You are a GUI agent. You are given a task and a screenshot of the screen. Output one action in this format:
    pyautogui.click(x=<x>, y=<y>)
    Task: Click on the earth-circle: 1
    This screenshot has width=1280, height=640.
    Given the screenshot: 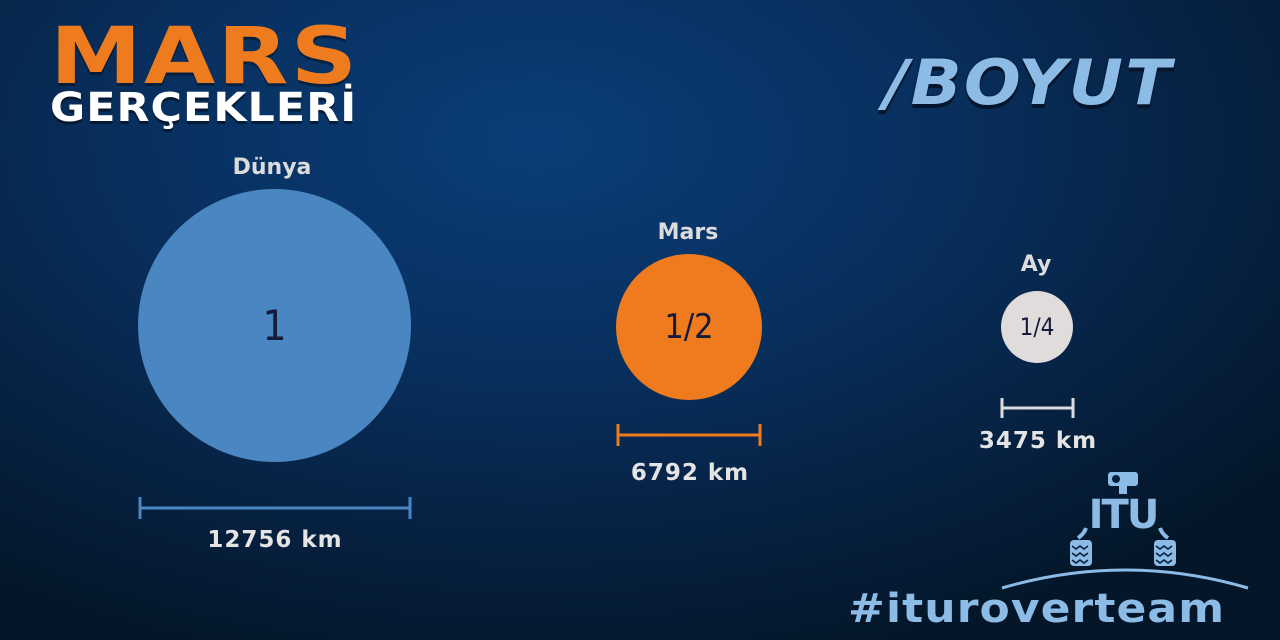 What is the action you would take?
    pyautogui.click(x=274, y=325)
    